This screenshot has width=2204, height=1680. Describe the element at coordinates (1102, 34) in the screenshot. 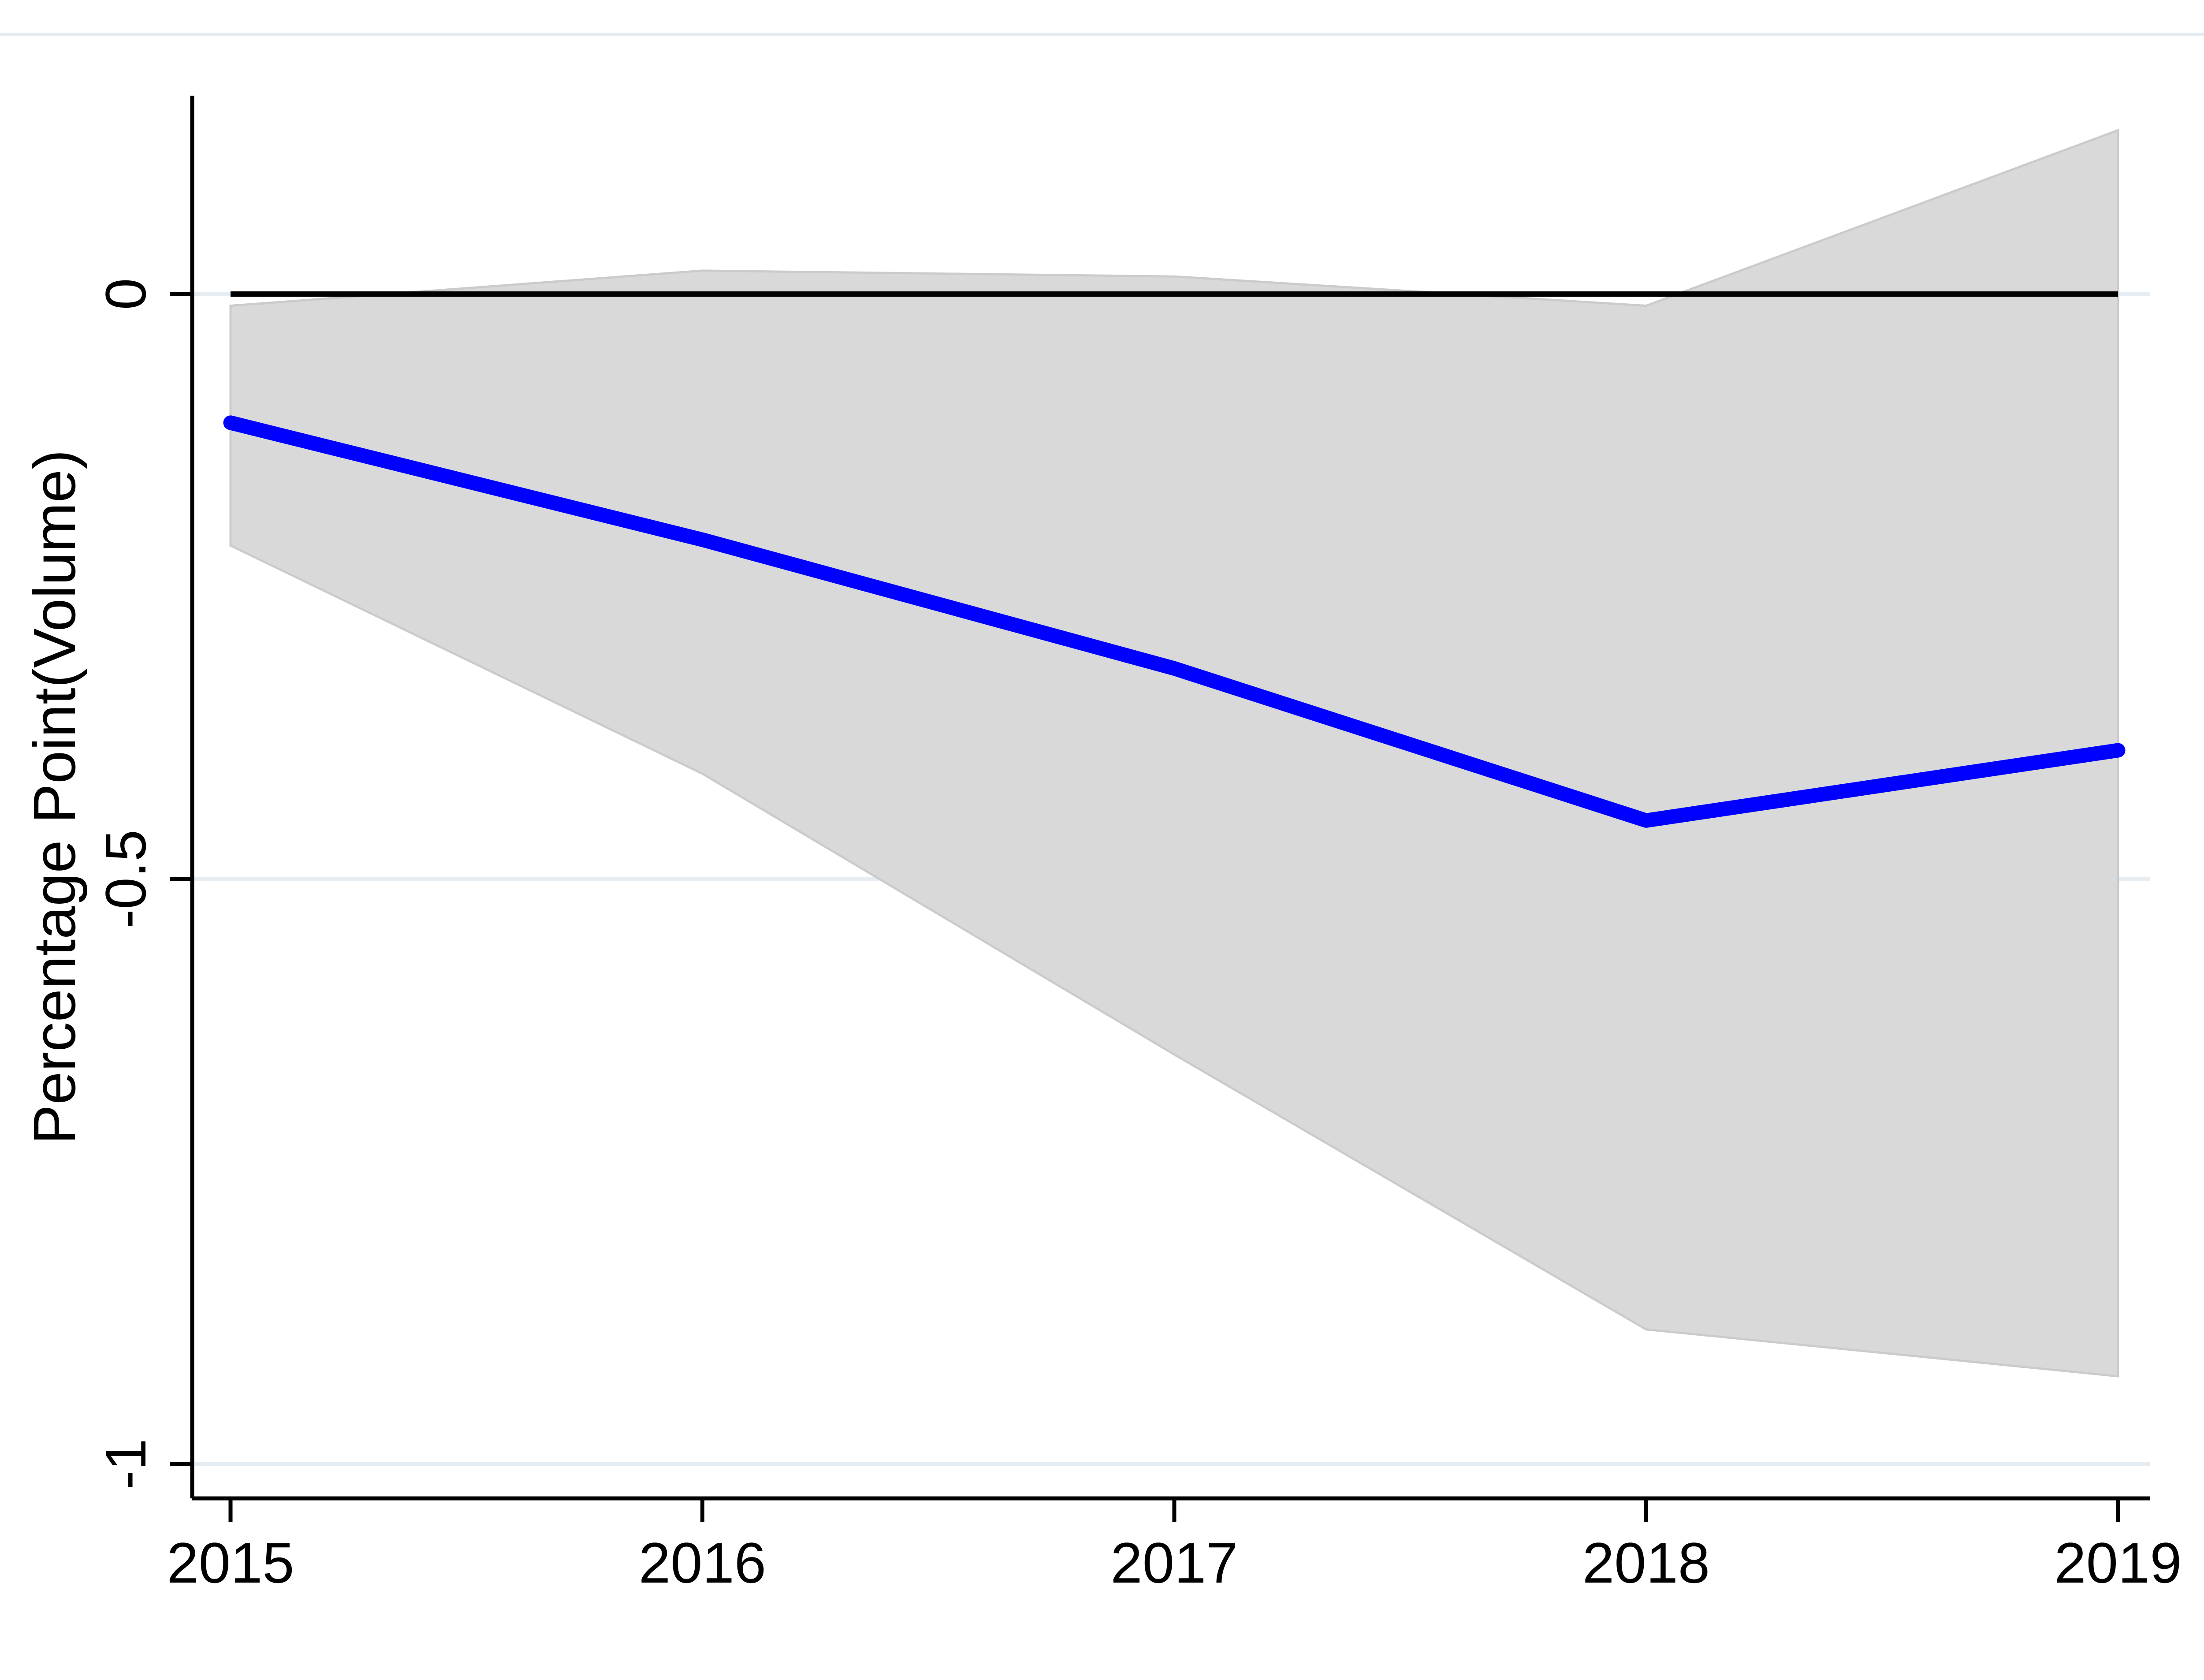

I see `plot-region-border` at that location.